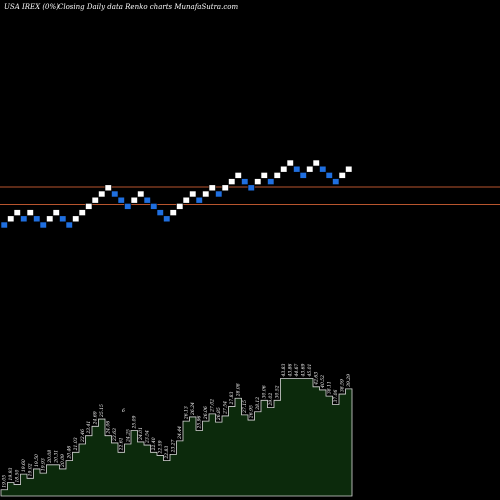  Describe the element at coordinates (193, 409) in the screenshot. I see `volume-label: 26.24` at that location.